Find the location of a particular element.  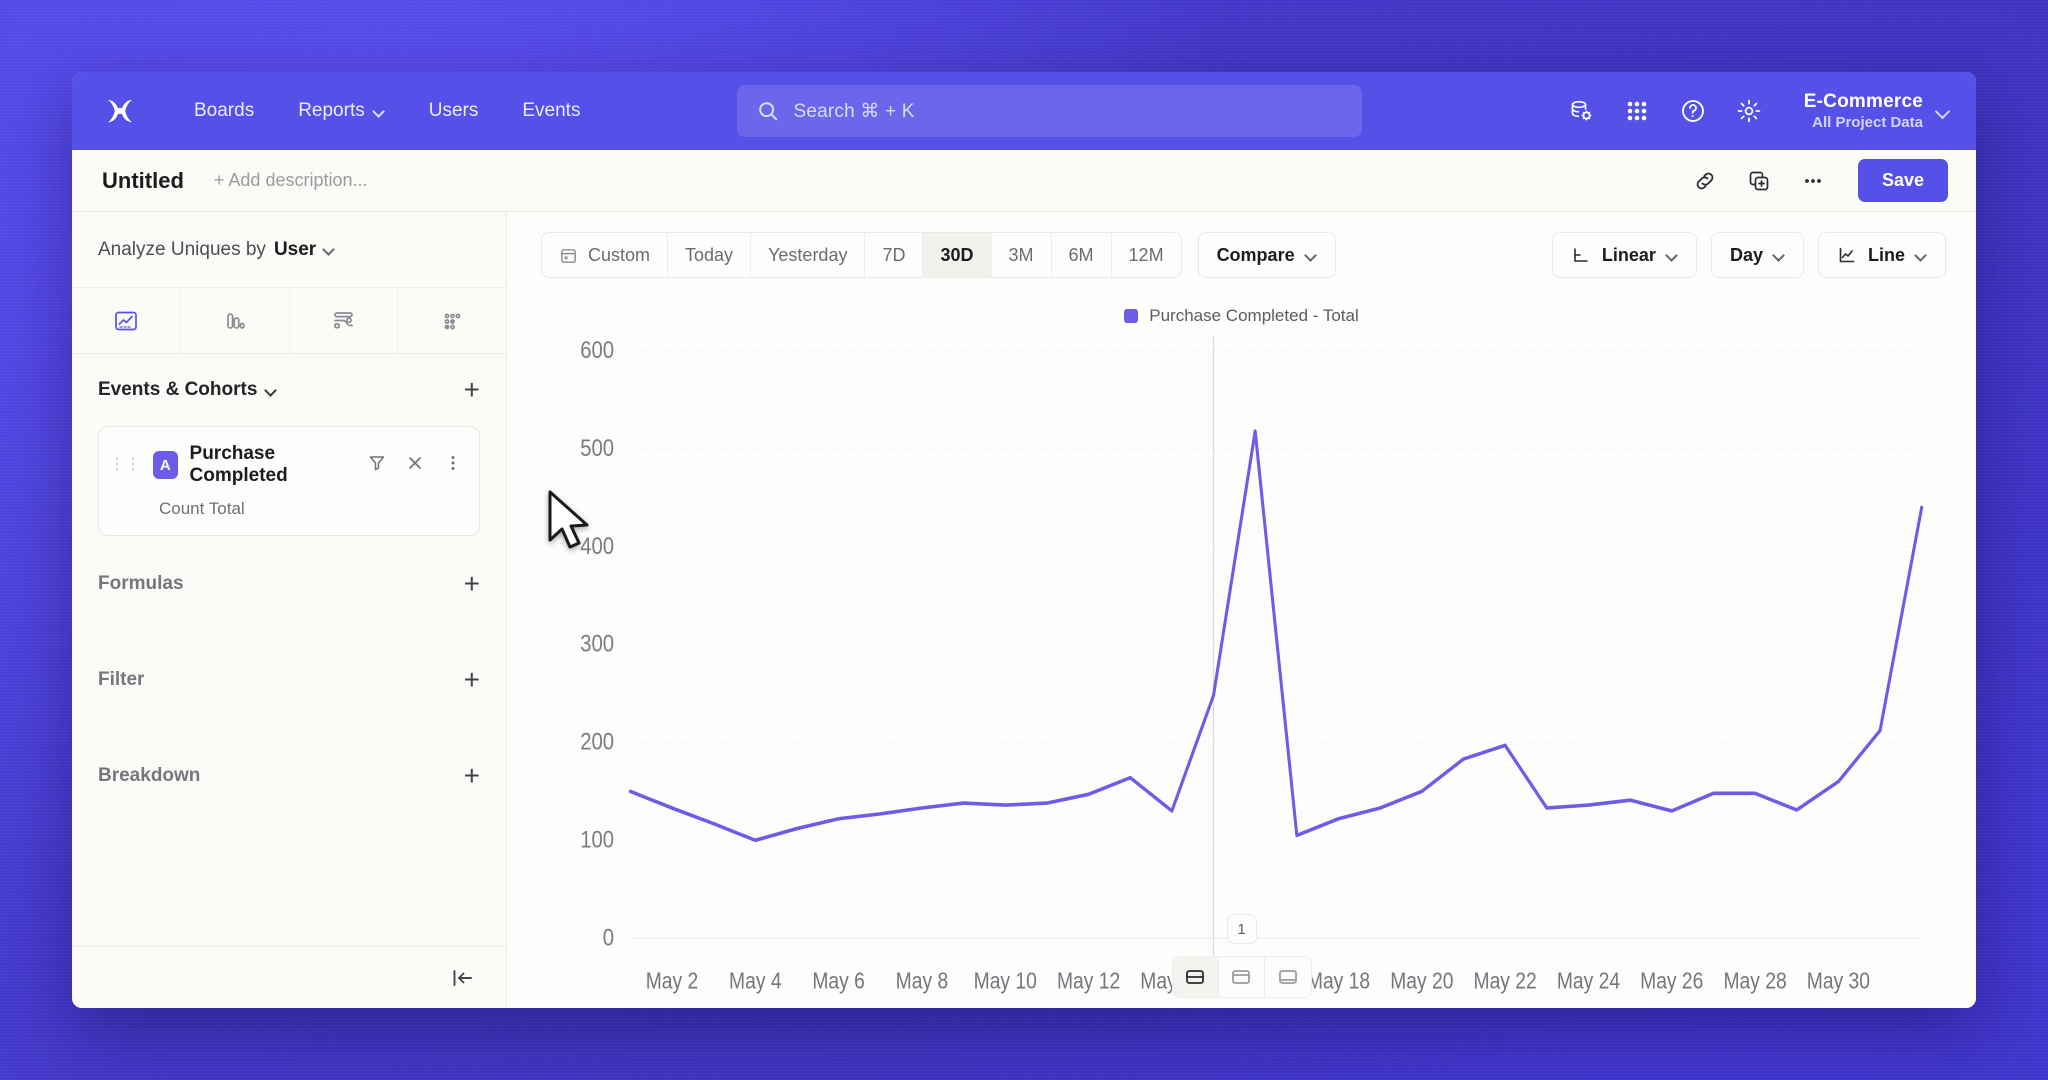

chart-toolbar: Custom Today Yesterday 7D 30D is located at coordinates (1241, 255).